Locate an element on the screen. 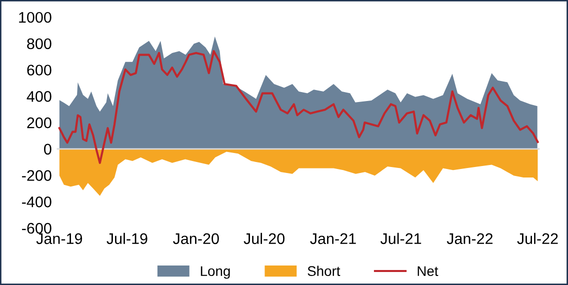 The width and height of the screenshot is (568, 285). y-tick-label: -200 is located at coordinates (37, 175).